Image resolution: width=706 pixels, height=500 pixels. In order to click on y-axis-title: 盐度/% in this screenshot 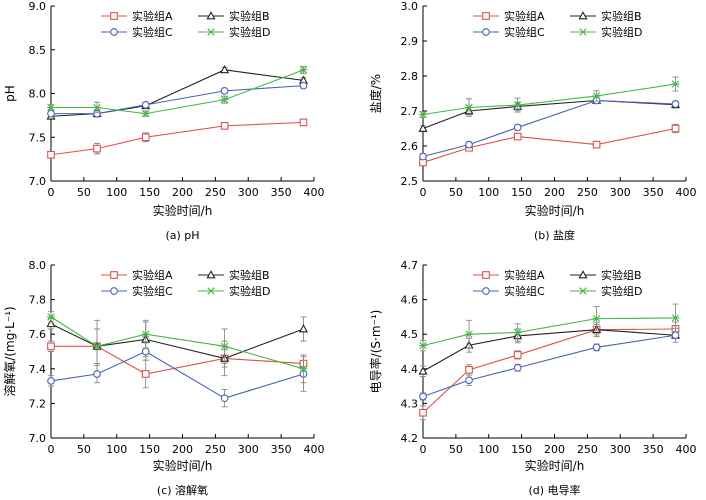, I will do `click(375, 93)`.